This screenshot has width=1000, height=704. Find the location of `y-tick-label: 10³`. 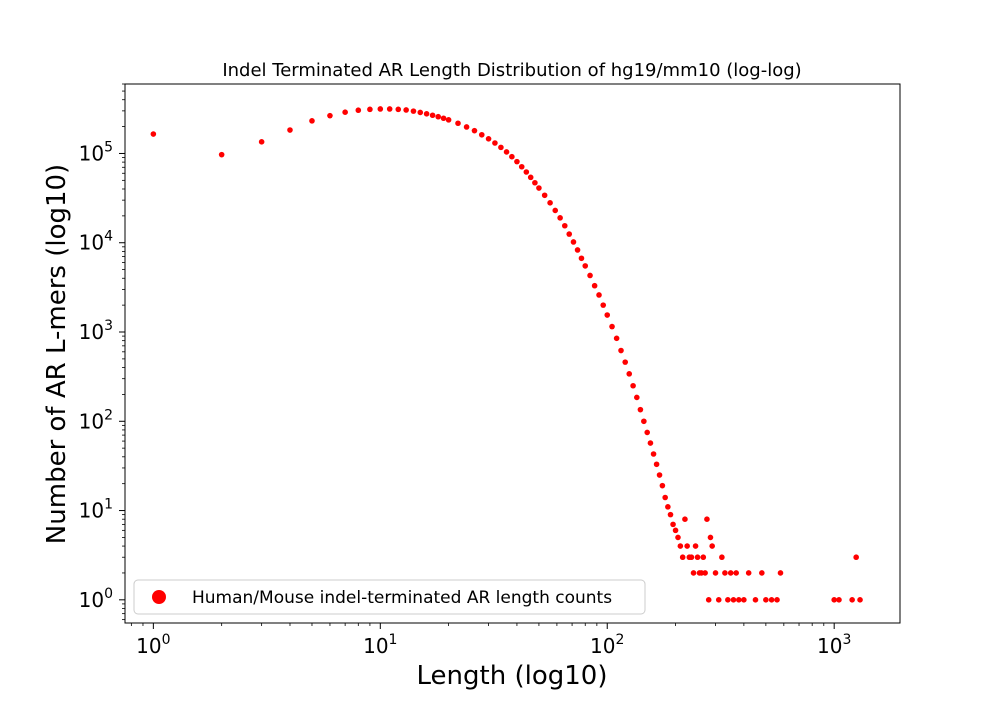

y-tick-label: 10³ is located at coordinates (96, 331).